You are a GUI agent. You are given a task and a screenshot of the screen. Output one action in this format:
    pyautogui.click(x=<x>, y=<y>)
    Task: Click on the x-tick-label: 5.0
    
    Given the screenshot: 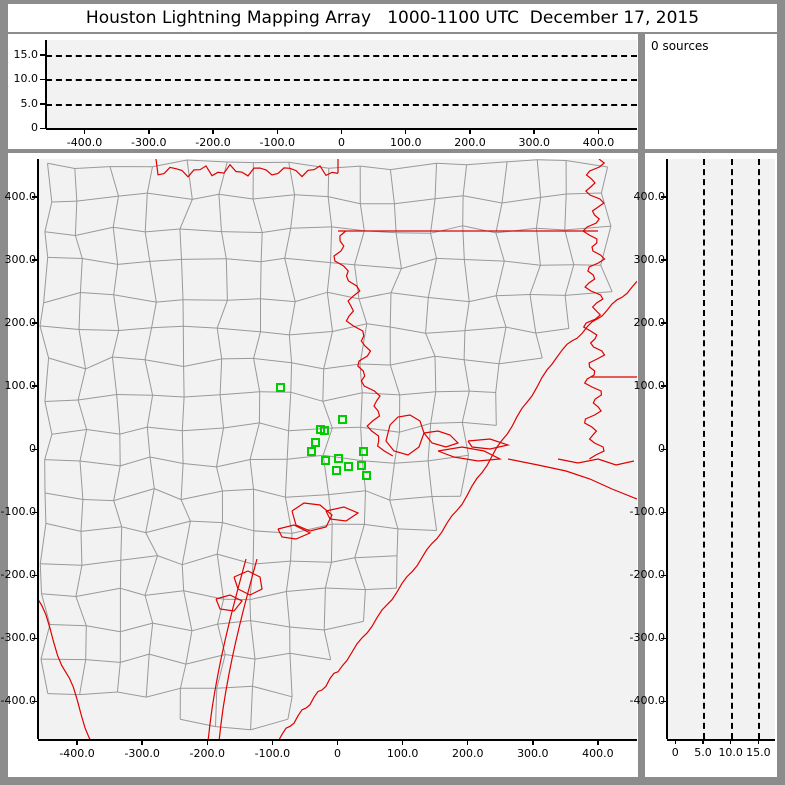 What is the action you would take?
    pyautogui.click(x=703, y=752)
    